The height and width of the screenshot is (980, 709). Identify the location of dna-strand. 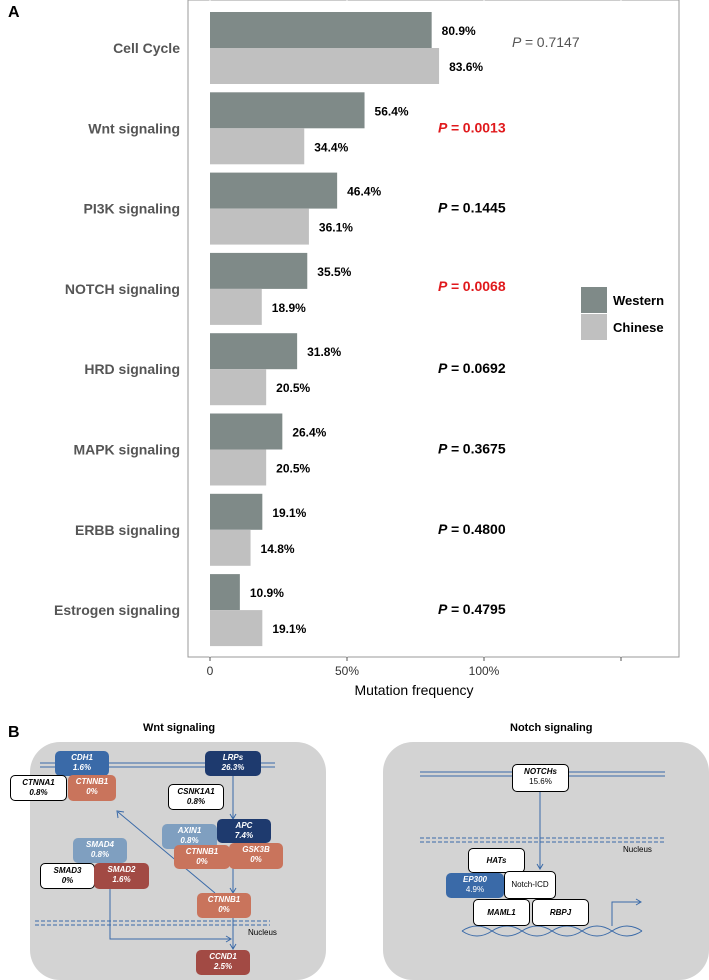
(552, 931).